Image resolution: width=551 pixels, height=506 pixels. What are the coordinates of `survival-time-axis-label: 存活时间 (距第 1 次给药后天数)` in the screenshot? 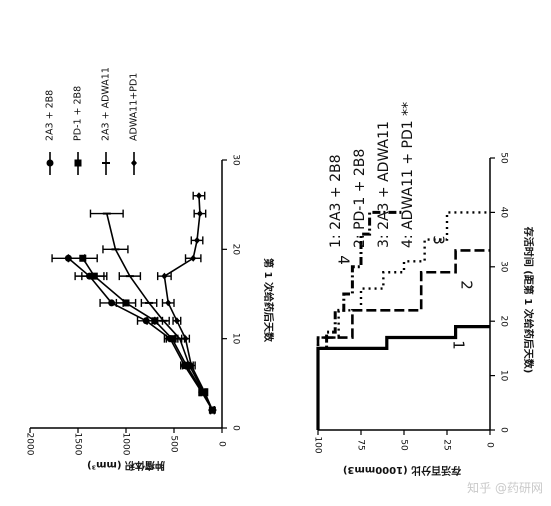 It's located at (528, 300).